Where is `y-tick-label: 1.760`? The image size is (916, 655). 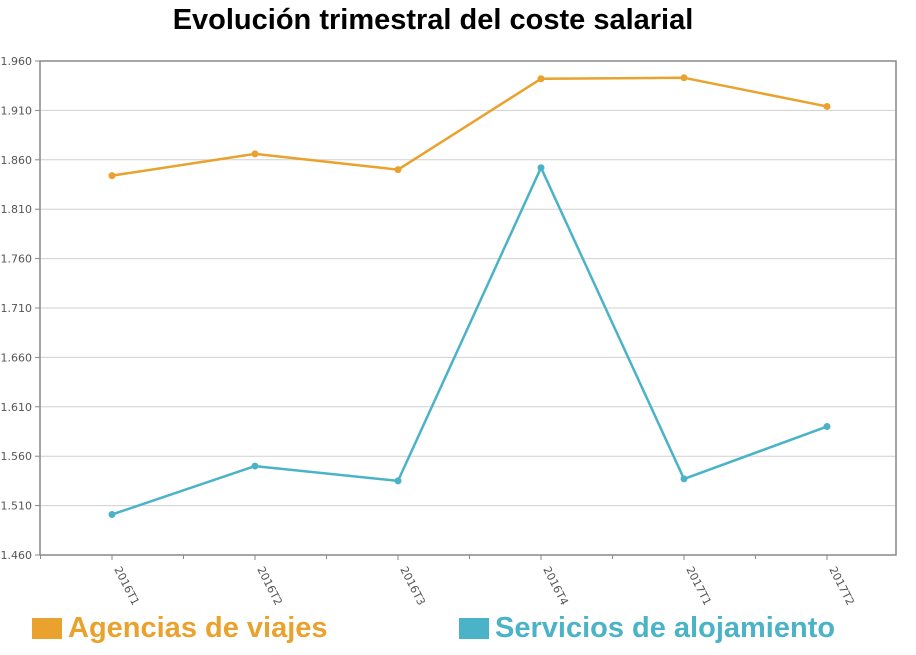 y-tick-label: 1.760 is located at coordinates (17, 259).